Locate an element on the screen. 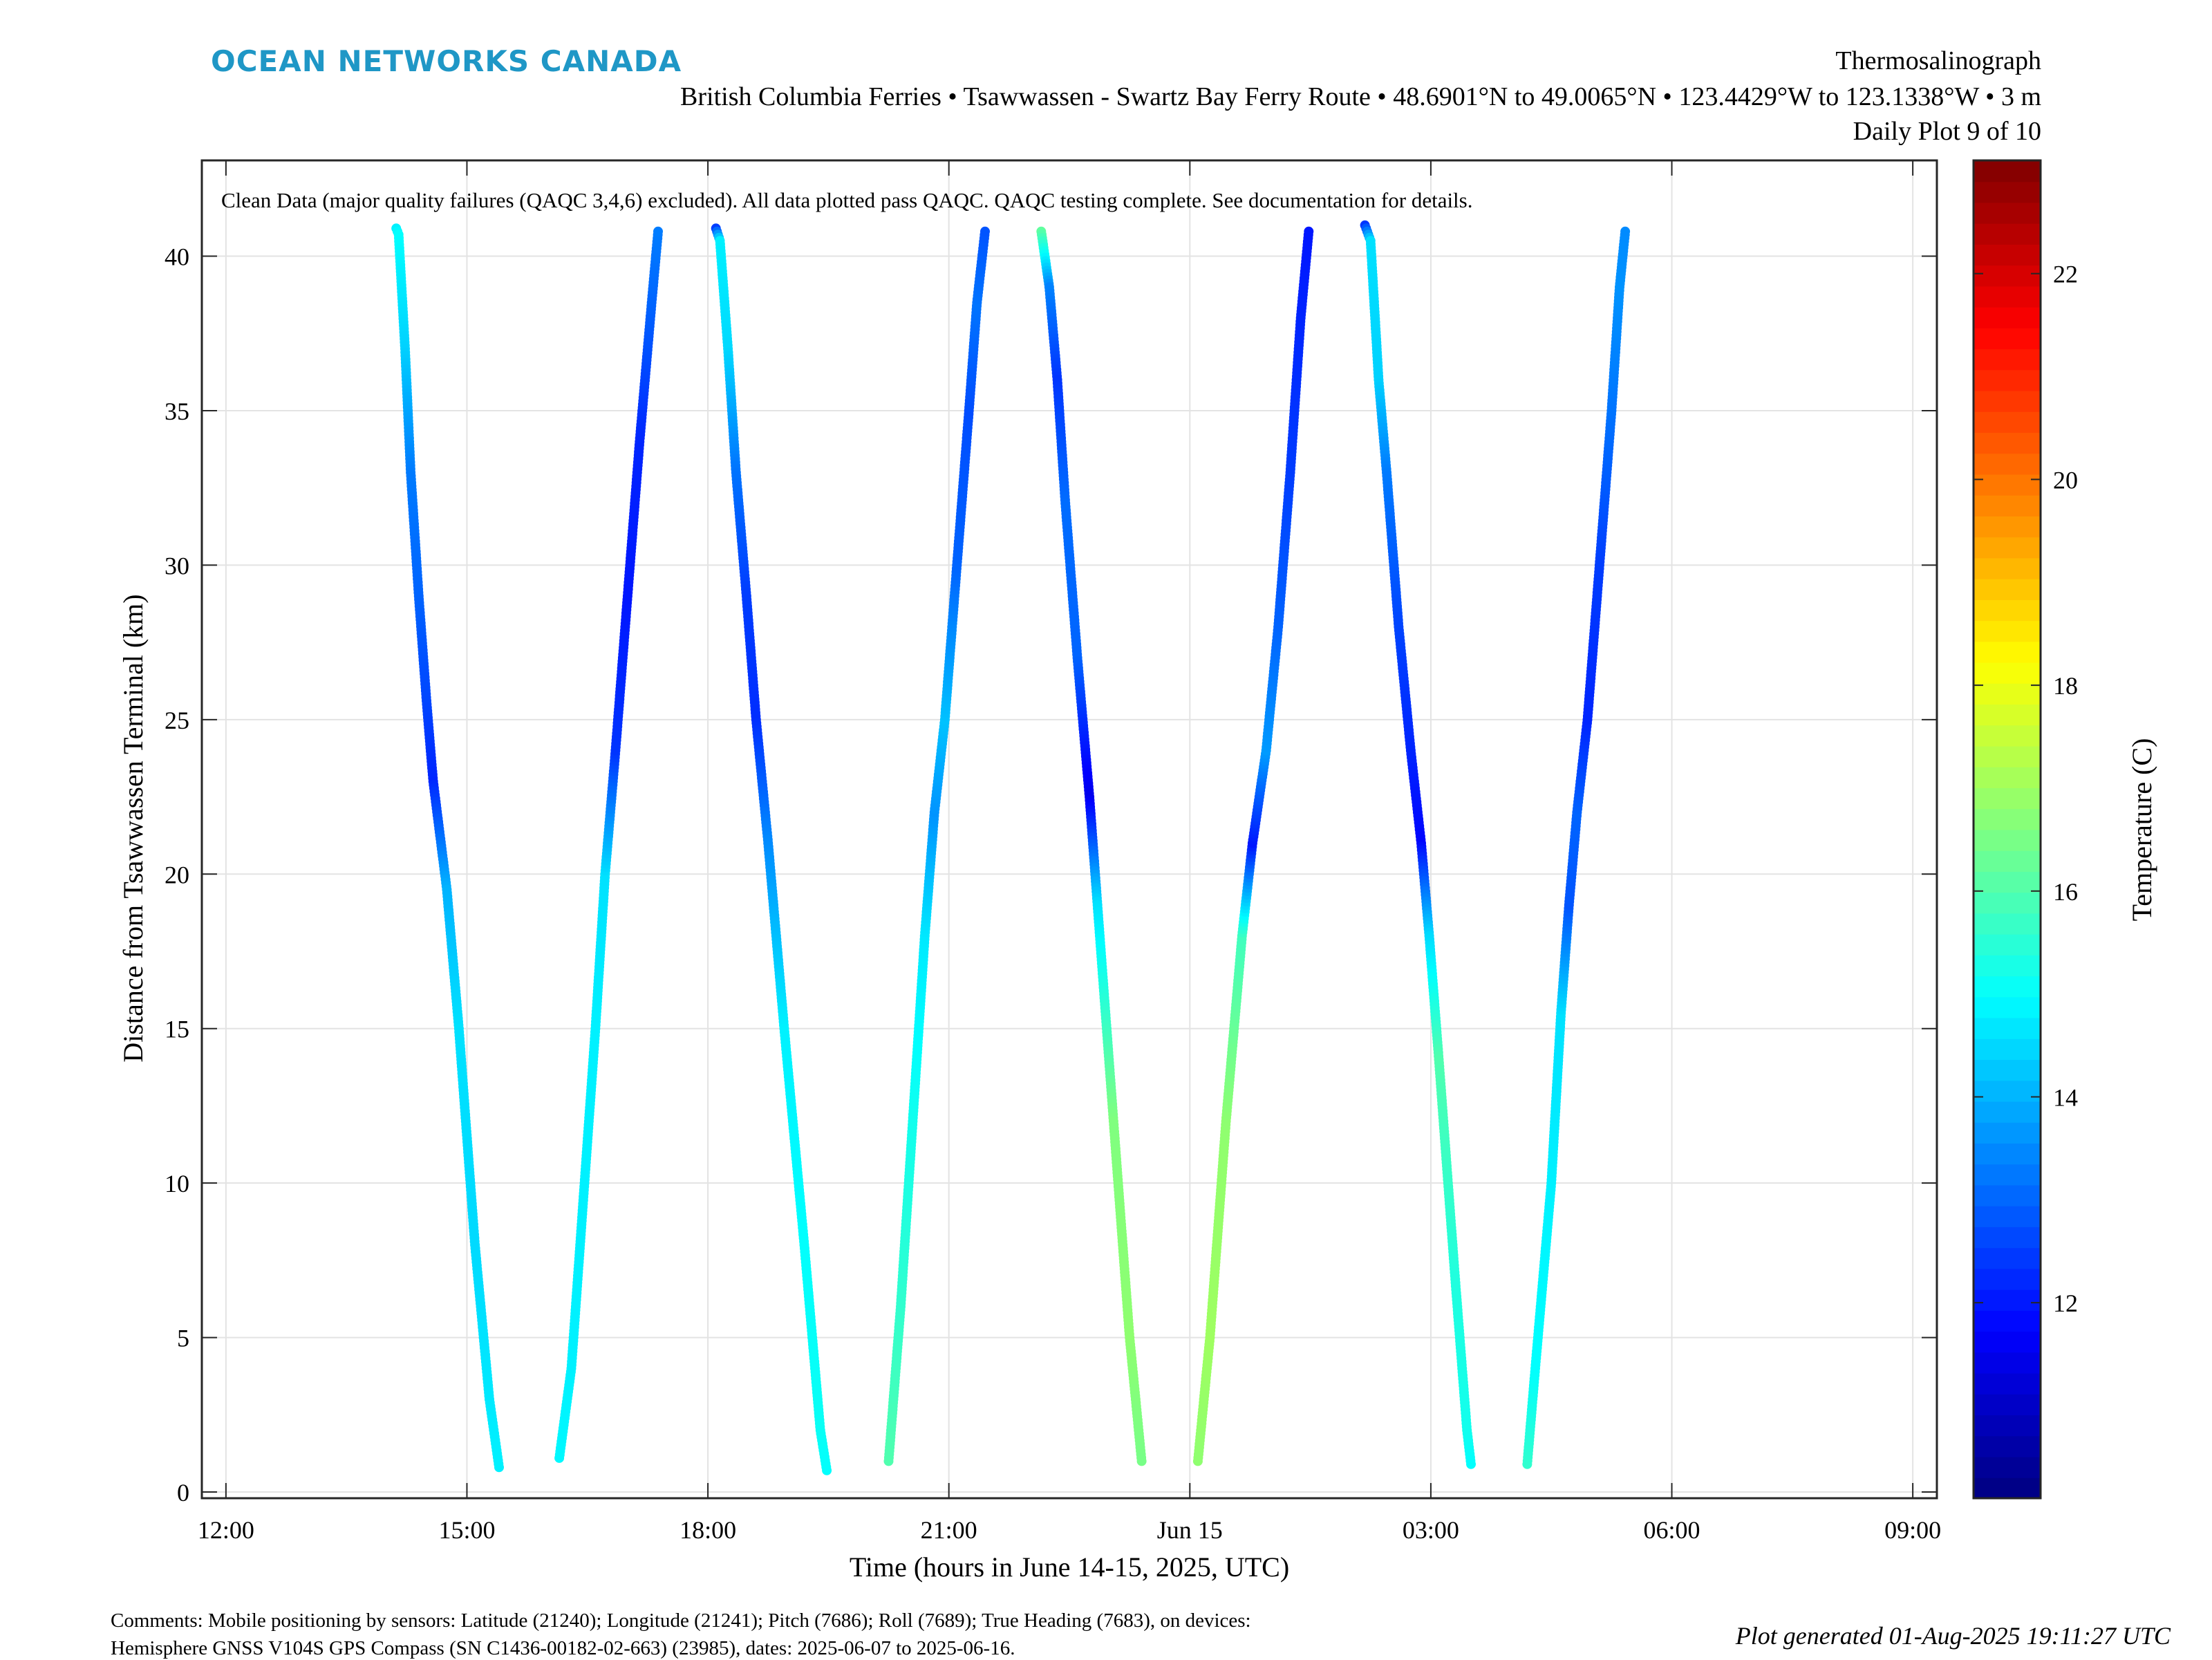 This screenshot has height=1660, width=2212. x-tick-label: 18:00 is located at coordinates (707, 1530).